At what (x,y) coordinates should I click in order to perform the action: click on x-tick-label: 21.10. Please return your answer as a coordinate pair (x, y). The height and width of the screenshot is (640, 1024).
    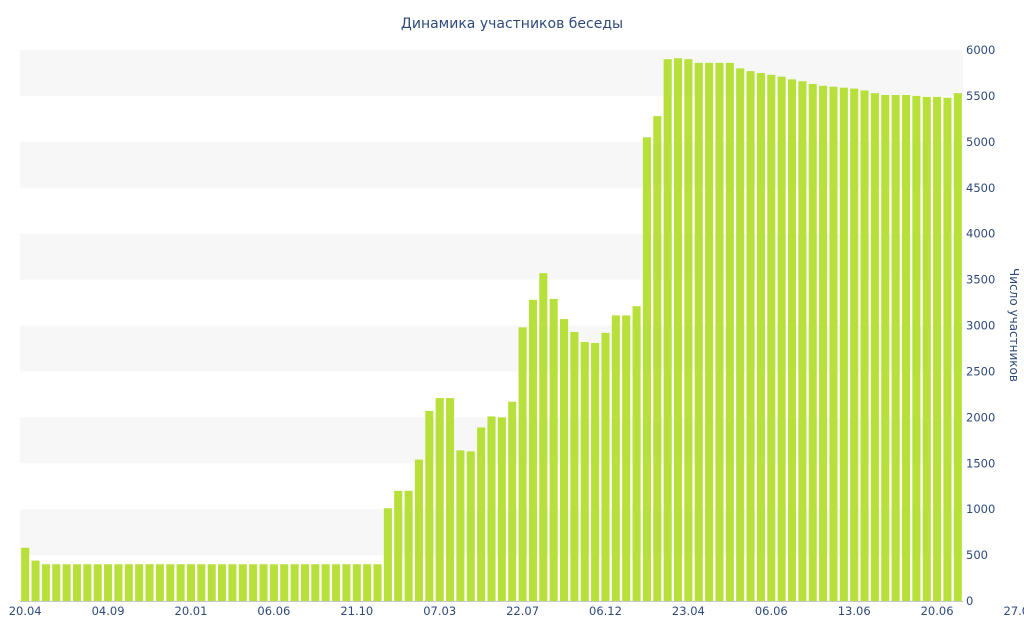
    Looking at the image, I should click on (356, 611).